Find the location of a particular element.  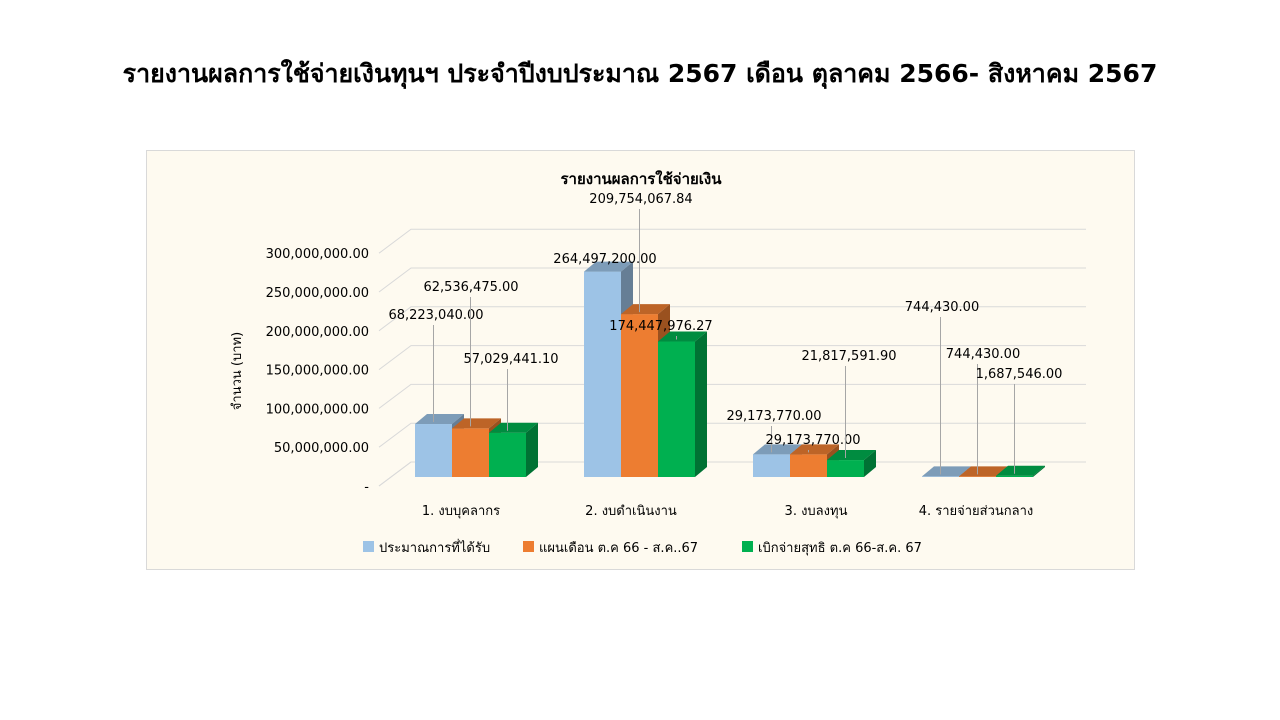

data-label: 62,536,475.00 is located at coordinates (470, 287).